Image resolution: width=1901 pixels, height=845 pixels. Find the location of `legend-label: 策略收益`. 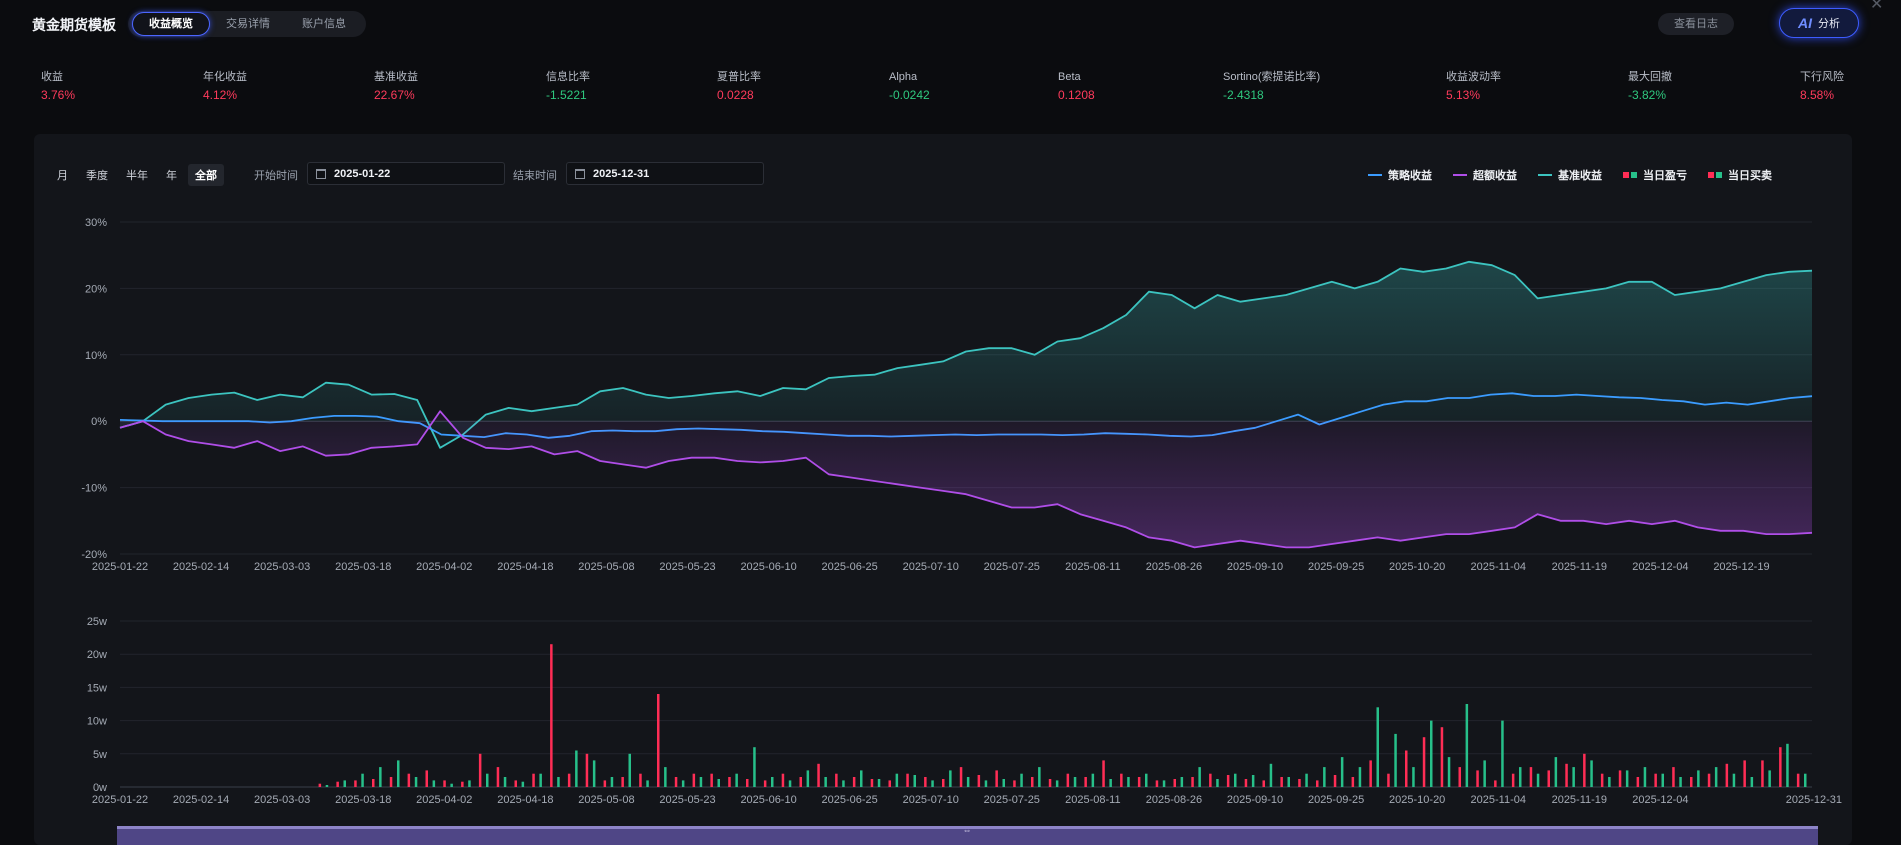

legend-label: 策略收益 is located at coordinates (1410, 176).